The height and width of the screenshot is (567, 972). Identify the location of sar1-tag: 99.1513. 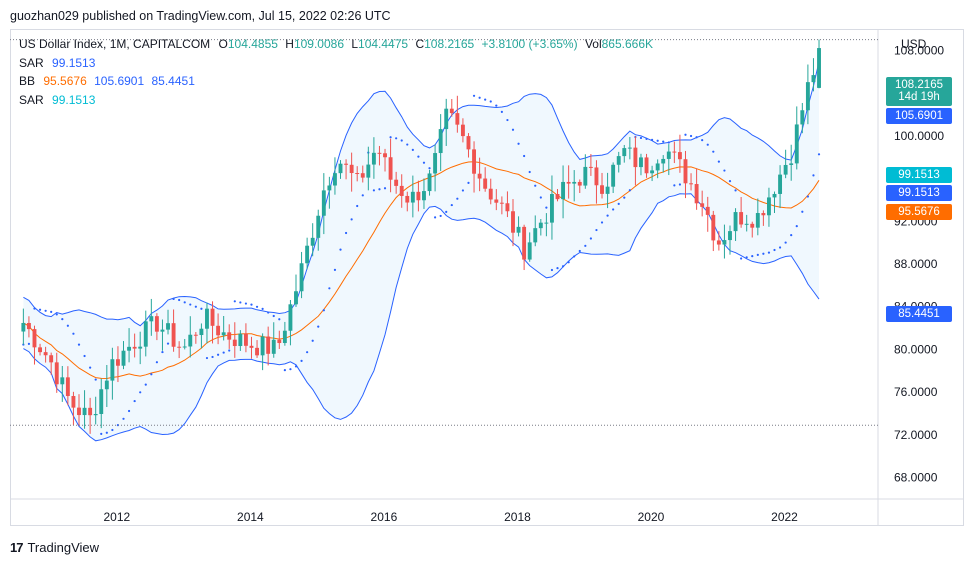
(919, 175).